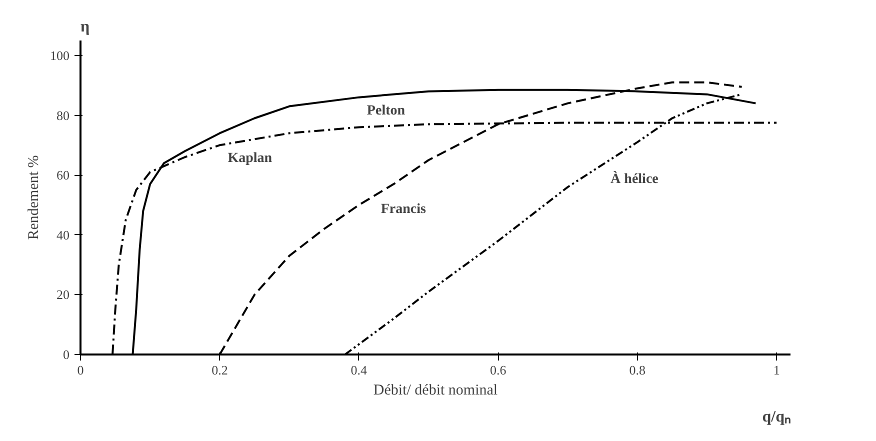 The image size is (876, 441). What do you see at coordinates (776, 370) in the screenshot?
I see `x-tick-label: 1` at bounding box center [776, 370].